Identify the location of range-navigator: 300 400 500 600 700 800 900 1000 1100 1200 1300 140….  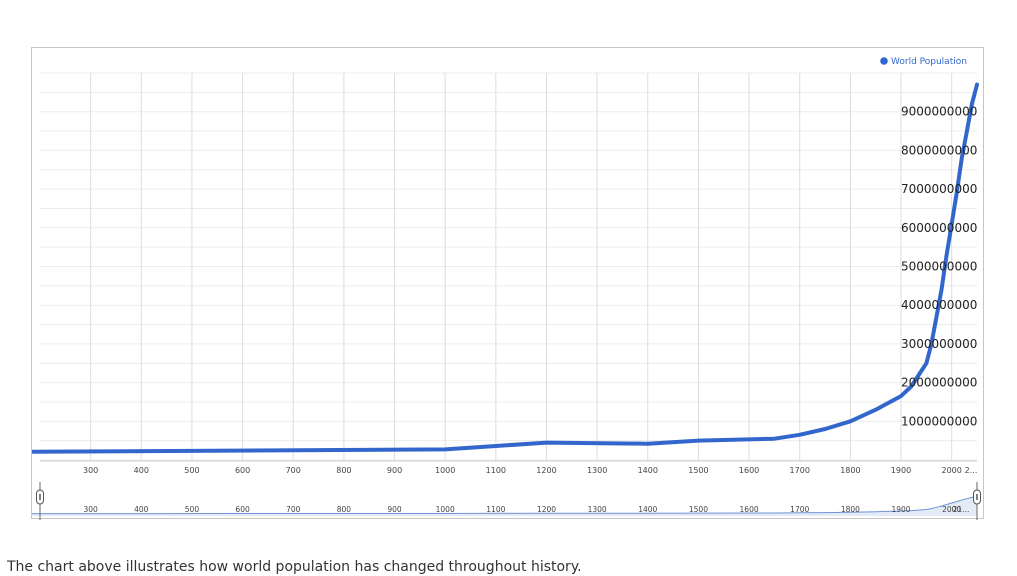
(506, 501).